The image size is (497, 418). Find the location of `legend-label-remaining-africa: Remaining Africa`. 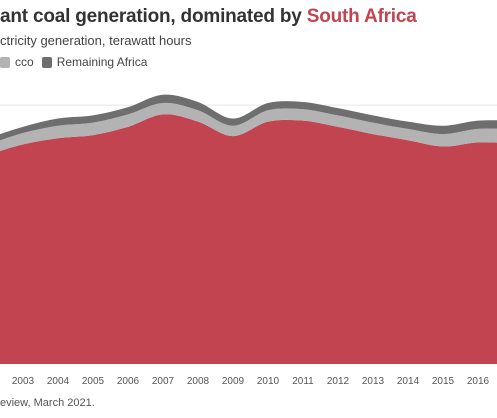

legend-label-remaining-africa: Remaining Africa is located at coordinates (102, 62).